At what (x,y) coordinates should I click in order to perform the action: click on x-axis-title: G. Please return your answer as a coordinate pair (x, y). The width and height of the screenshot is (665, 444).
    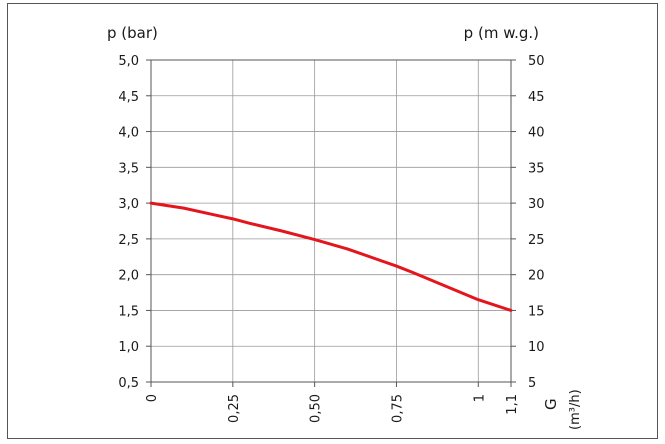
    Looking at the image, I should click on (551, 404).